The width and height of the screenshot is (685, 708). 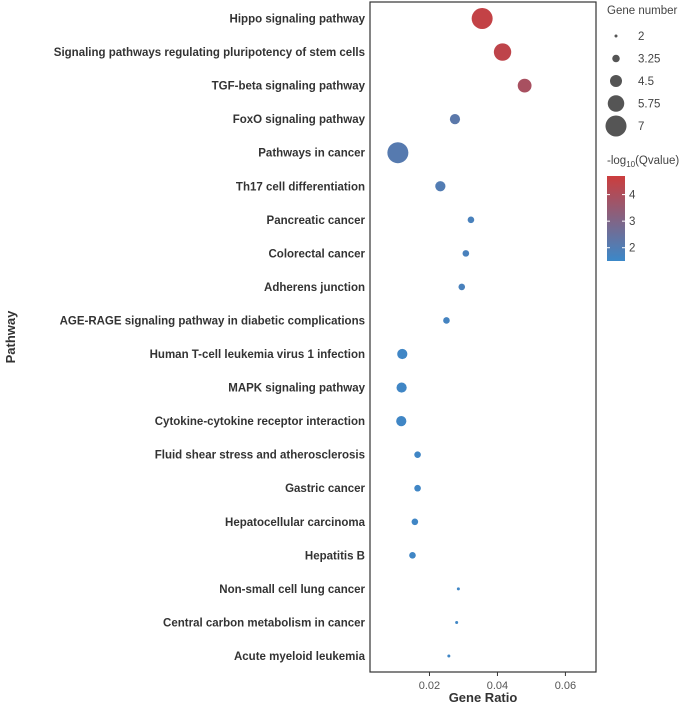 I want to click on color-legend-title: -log10(Qvalue), so click(x=643, y=162).